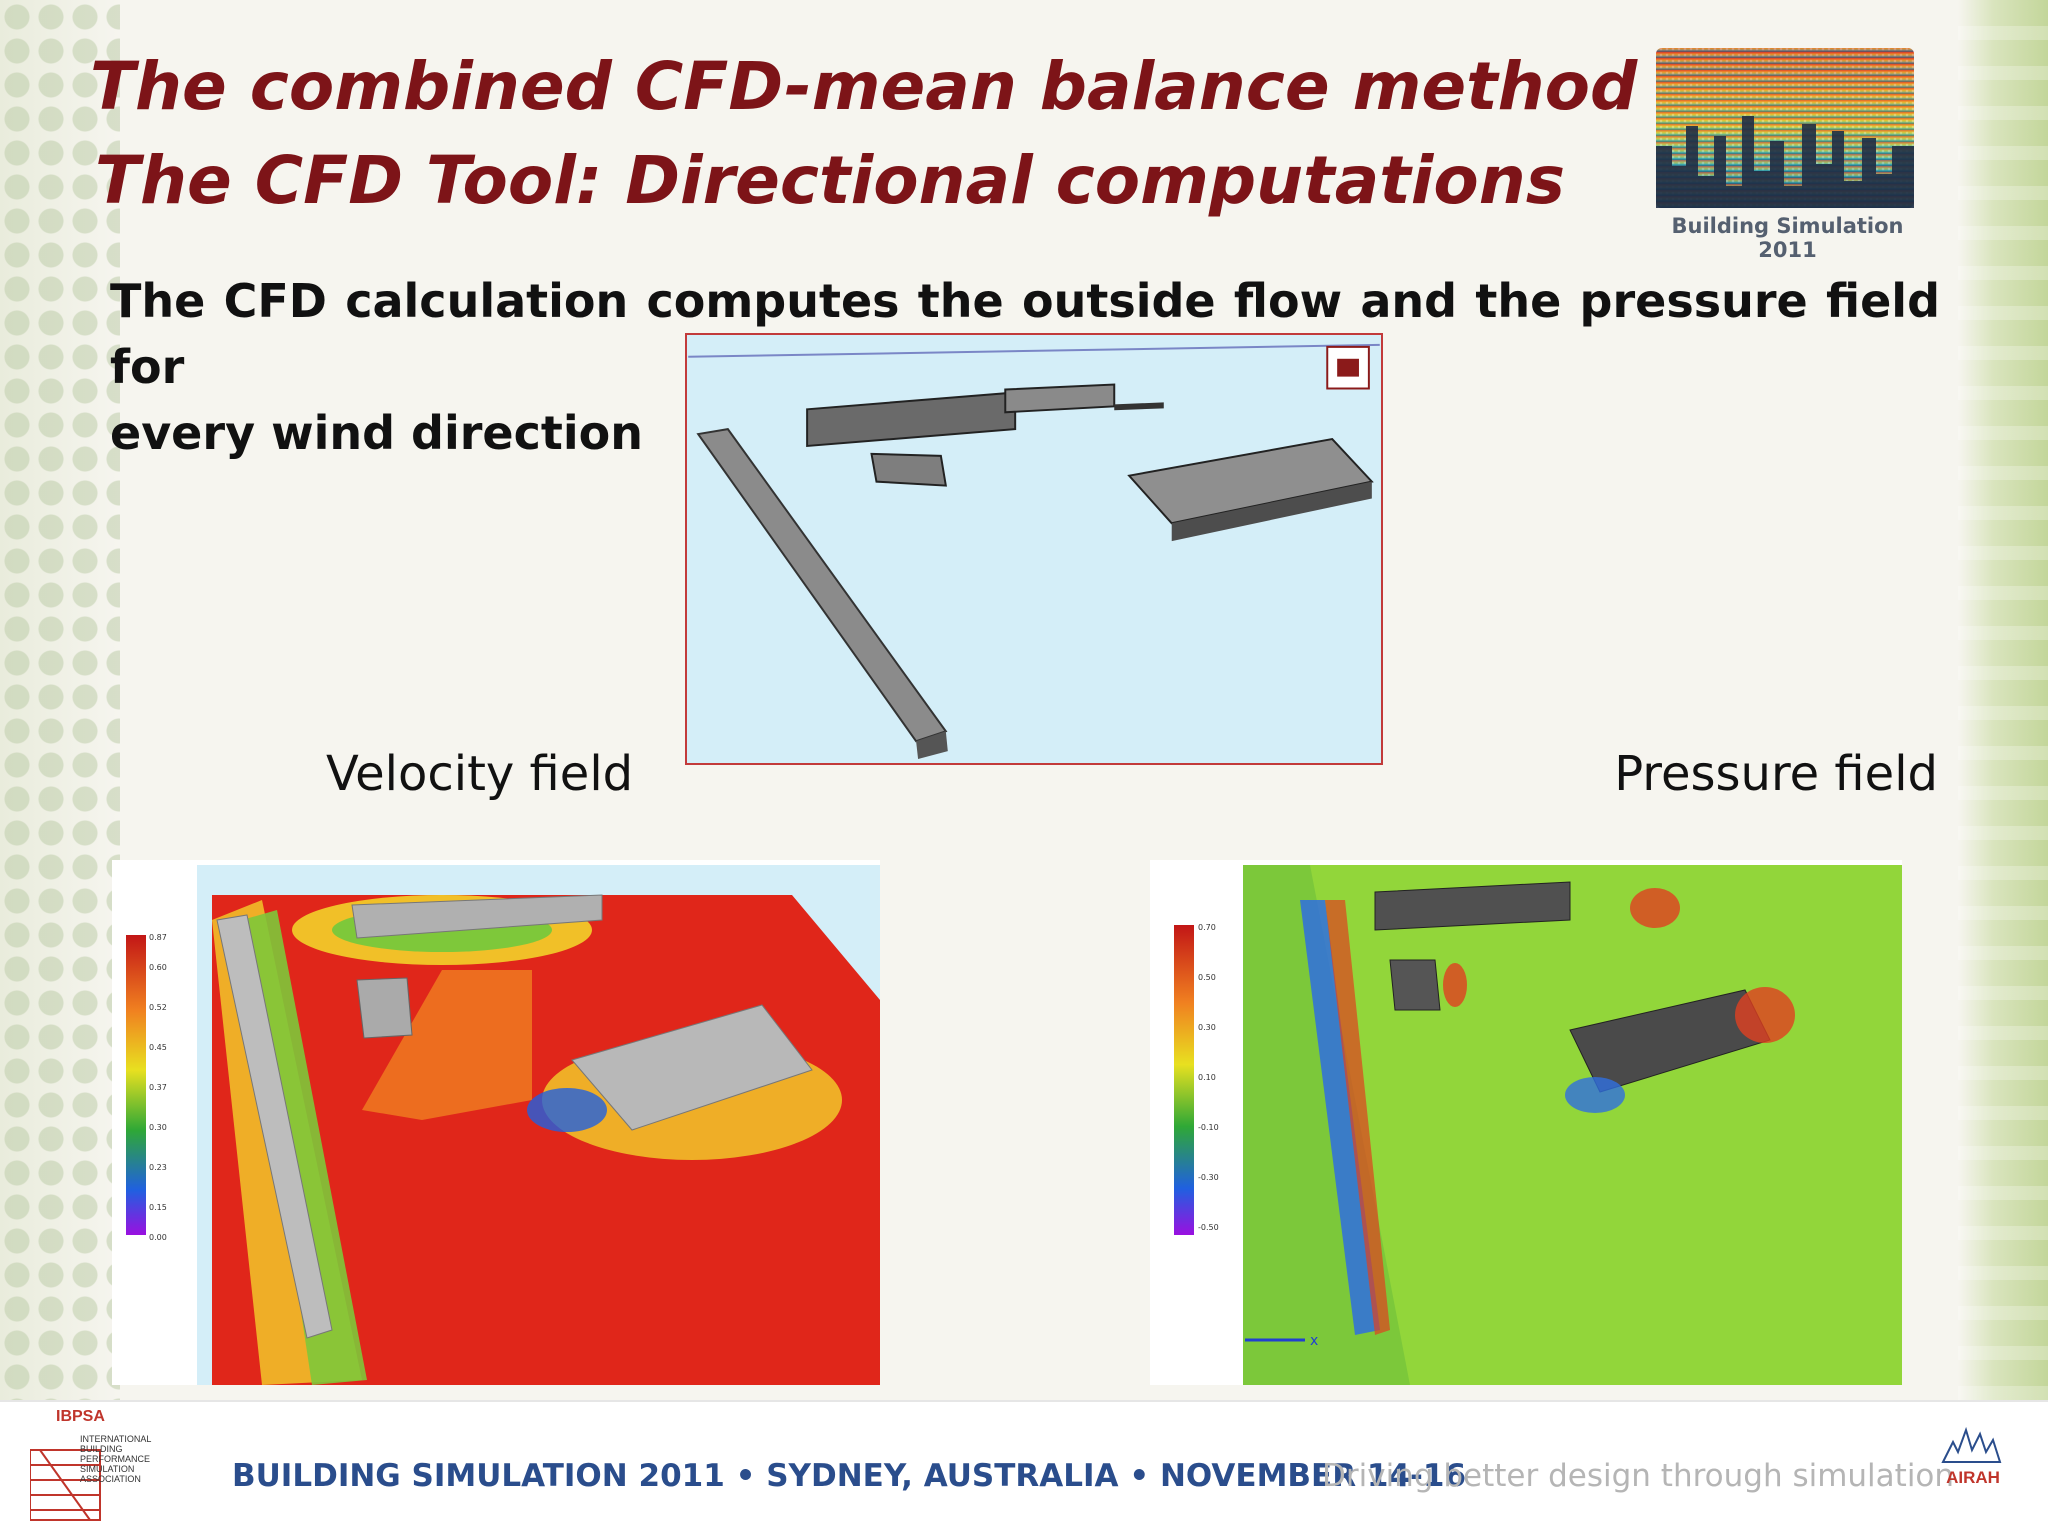 The image size is (2048, 1538). I want to click on ibpsa-logo, so click(65, 1485).